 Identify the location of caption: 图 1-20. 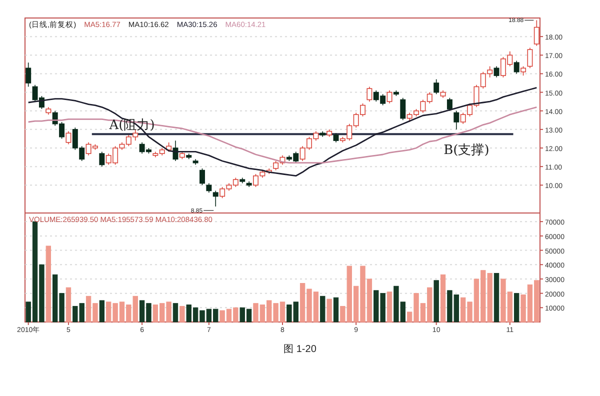
(300, 349).